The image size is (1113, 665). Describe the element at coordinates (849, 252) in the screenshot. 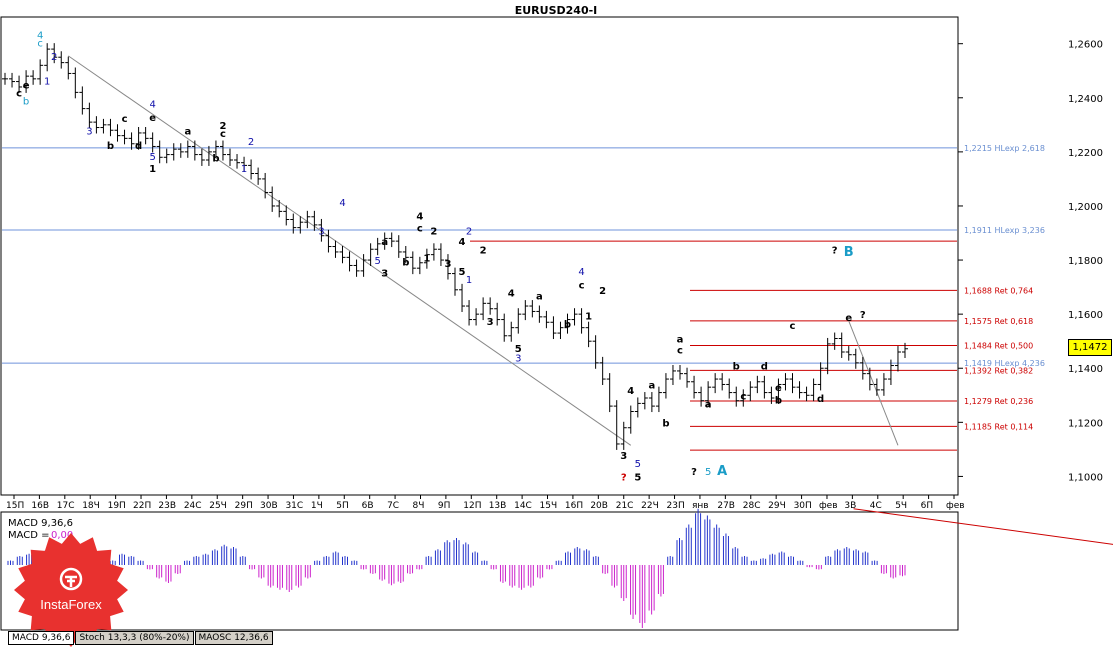

I see `wave-label: B` at that location.